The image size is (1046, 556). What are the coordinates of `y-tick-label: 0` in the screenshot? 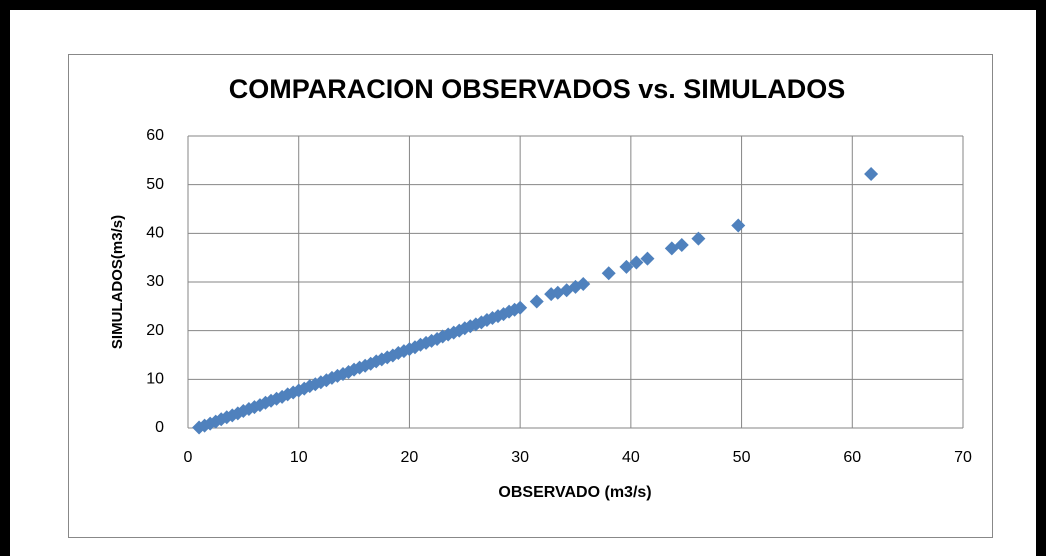 It's located at (159, 427).